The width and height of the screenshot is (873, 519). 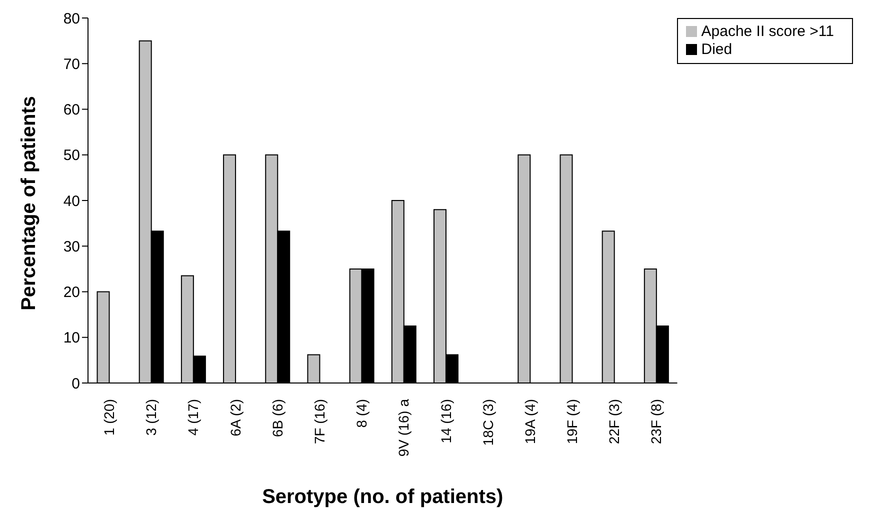 What do you see at coordinates (767, 31) in the screenshot?
I see `legend-label: Apache II score >11` at bounding box center [767, 31].